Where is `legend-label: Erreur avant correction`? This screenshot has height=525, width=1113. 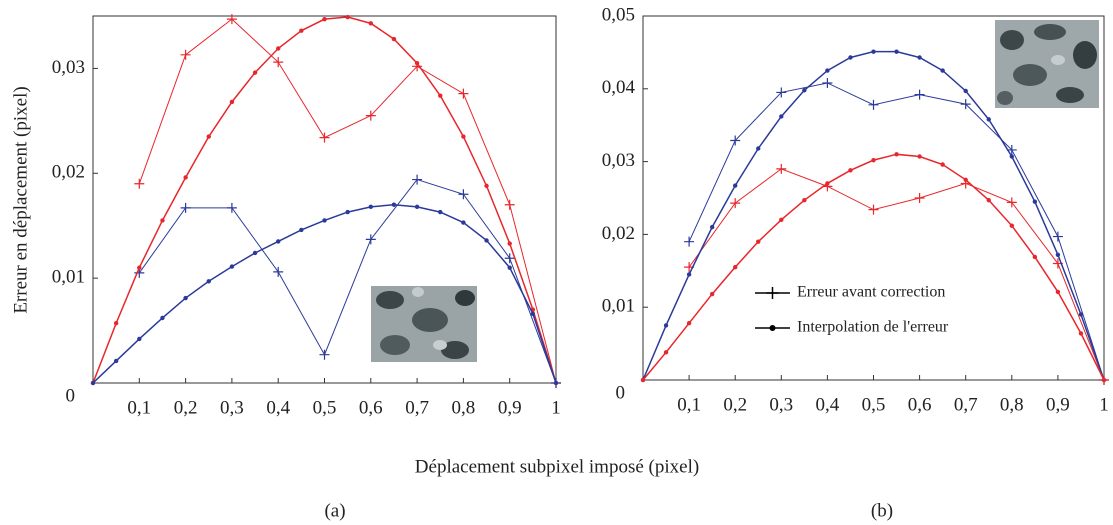
legend-label: Erreur avant correction is located at coordinates (871, 292).